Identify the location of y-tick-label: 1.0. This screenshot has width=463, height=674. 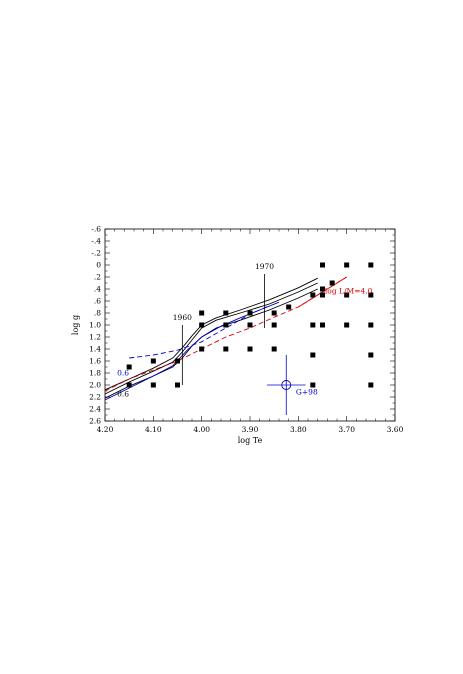
(95, 325).